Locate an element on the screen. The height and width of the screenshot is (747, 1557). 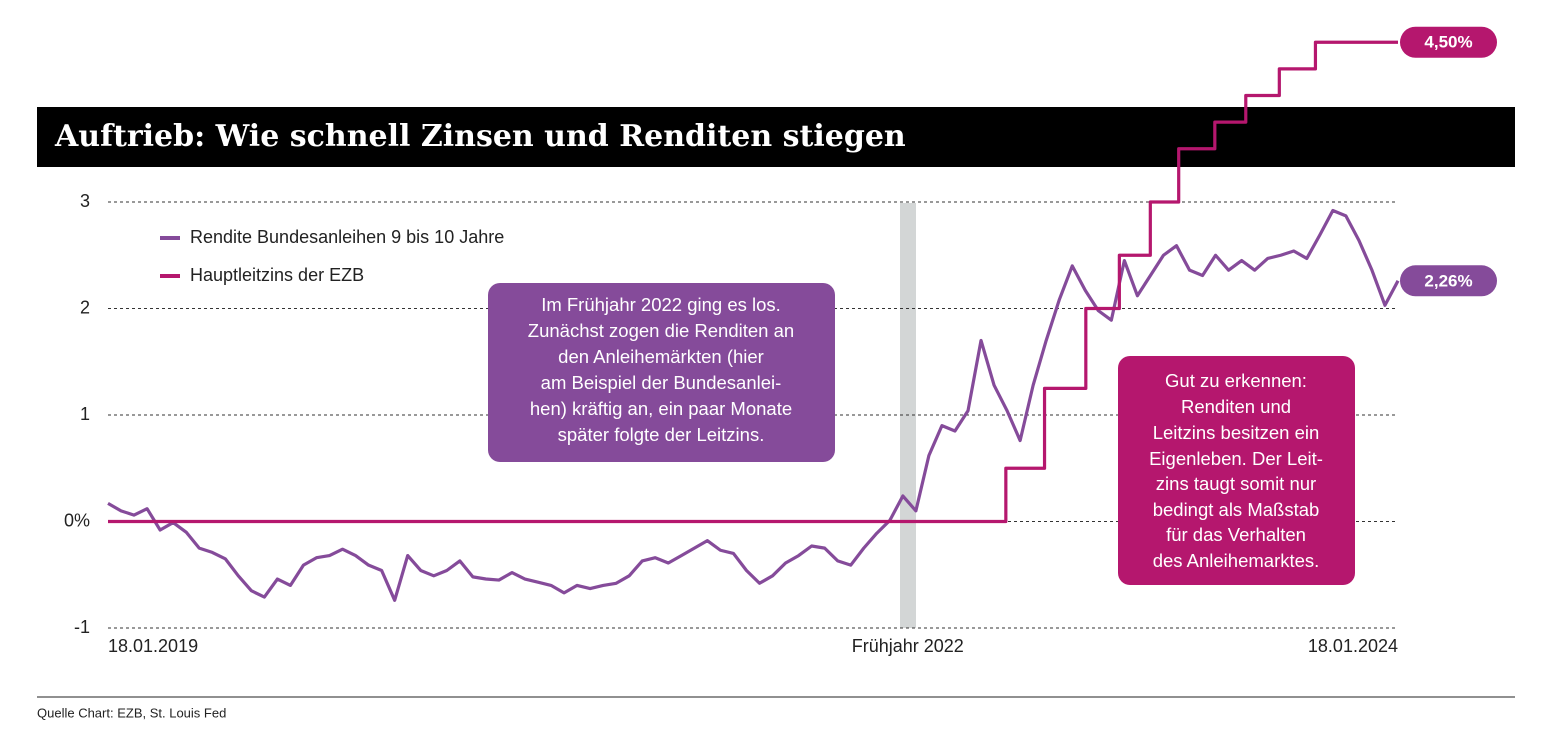
value-label: 2,26% is located at coordinates (1448, 280).